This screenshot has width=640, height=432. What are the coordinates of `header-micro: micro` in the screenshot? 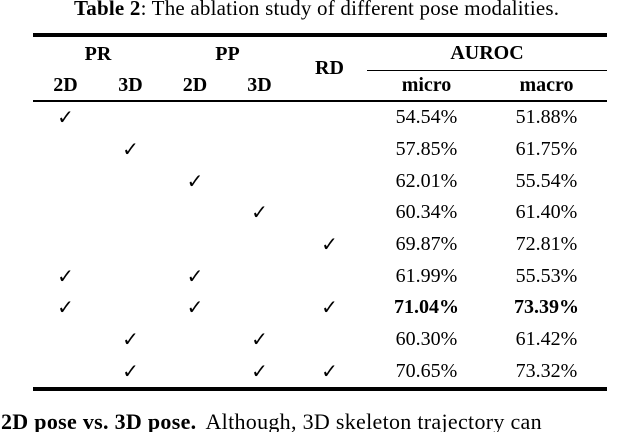 It's located at (426, 86).